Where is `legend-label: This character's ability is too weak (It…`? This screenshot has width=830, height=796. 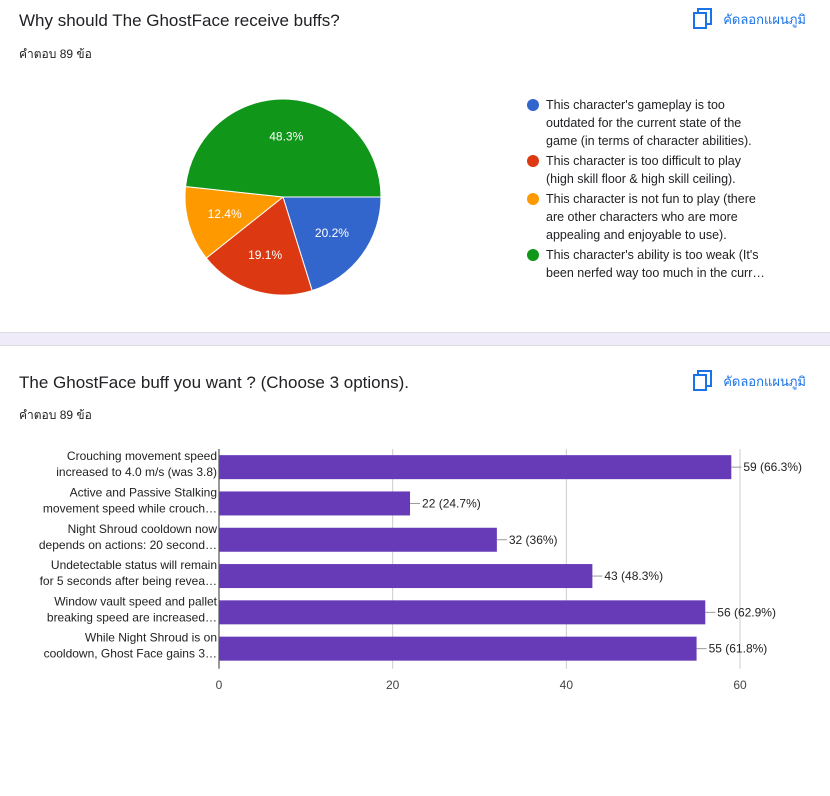 legend-label: This character's ability is too weak (It… is located at coordinates (655, 264).